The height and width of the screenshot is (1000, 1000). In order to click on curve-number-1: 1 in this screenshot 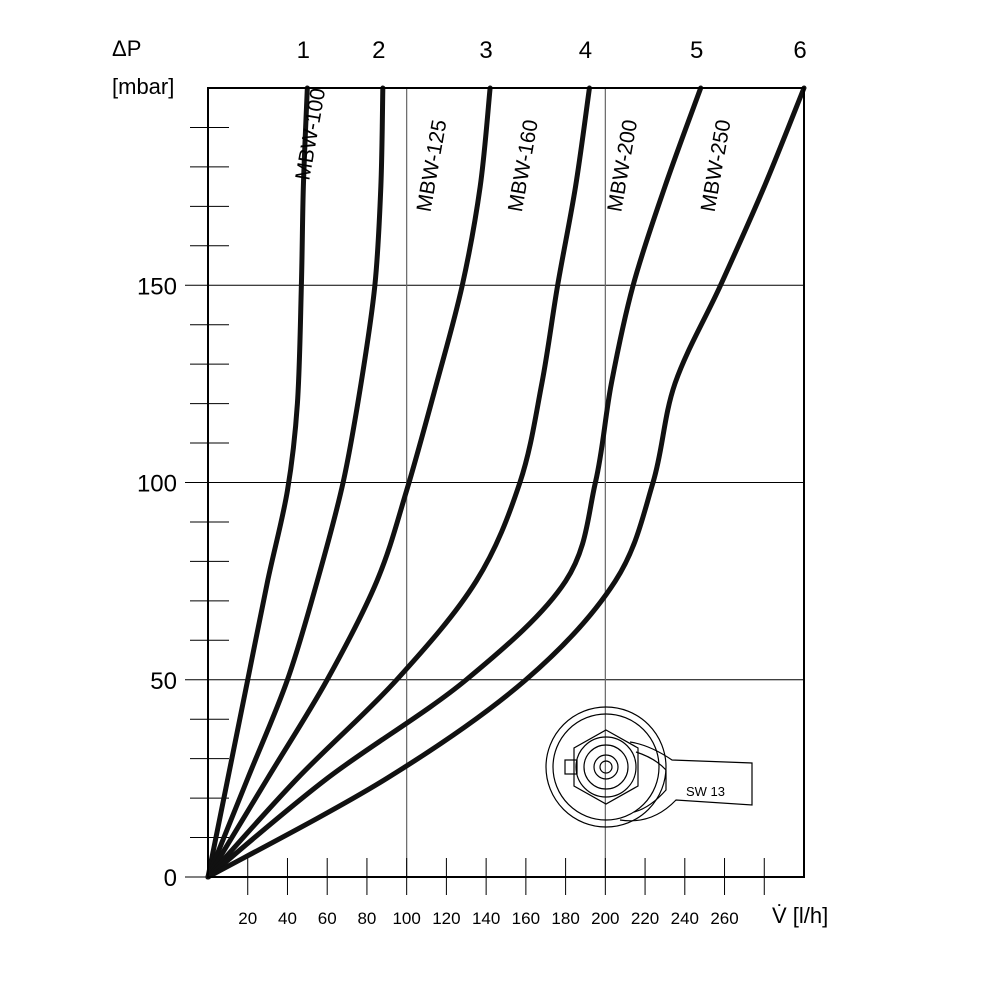, I will do `click(303, 50)`.